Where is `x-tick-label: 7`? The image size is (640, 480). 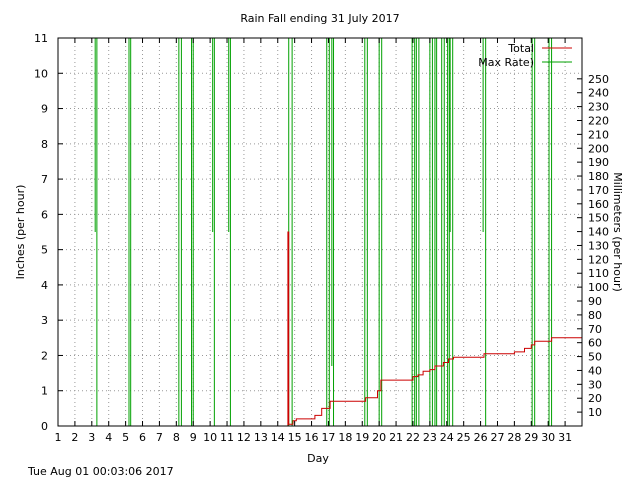 x-tick-label: 7 is located at coordinates (159, 437).